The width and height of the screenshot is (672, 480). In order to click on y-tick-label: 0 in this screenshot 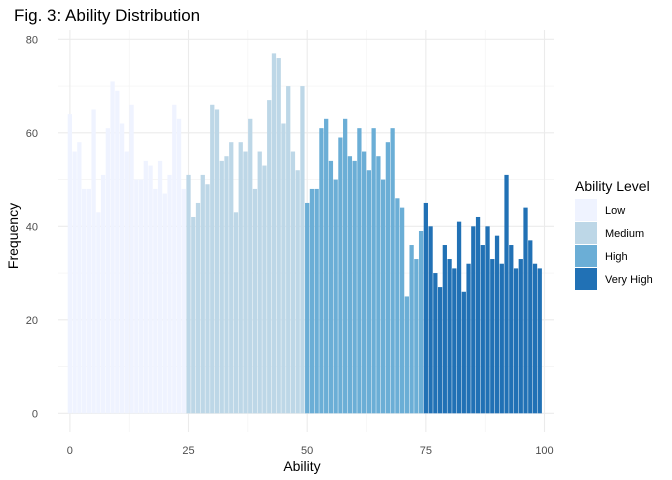, I will do `click(35, 414)`.